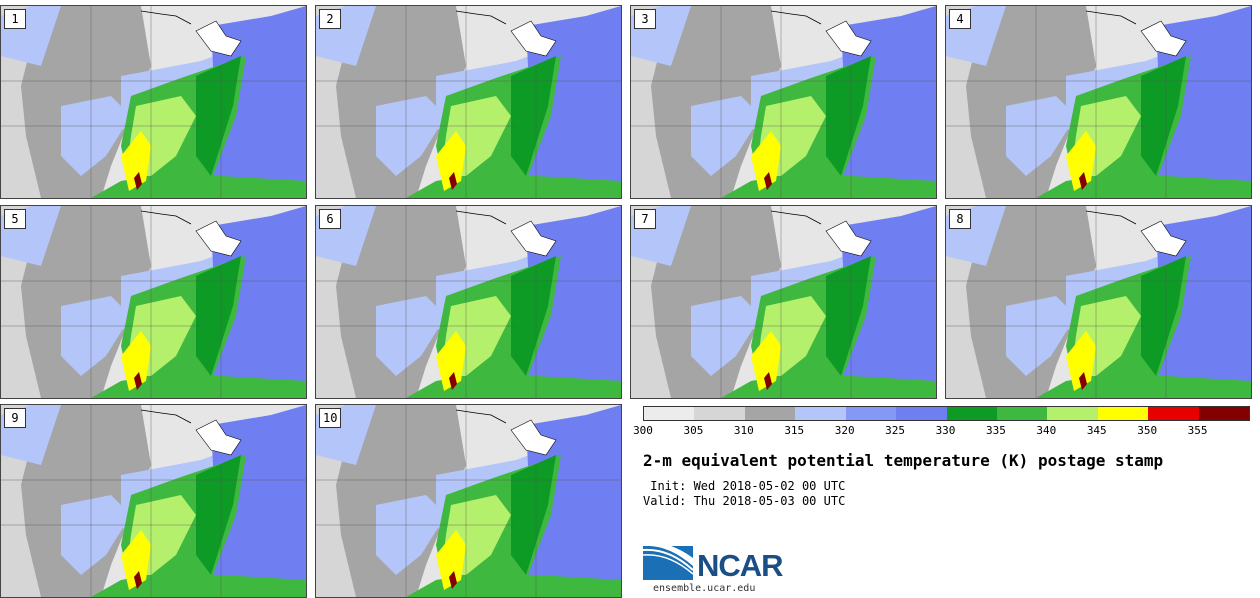  I want to click on postage-stamp-panel: 5, so click(153, 302).